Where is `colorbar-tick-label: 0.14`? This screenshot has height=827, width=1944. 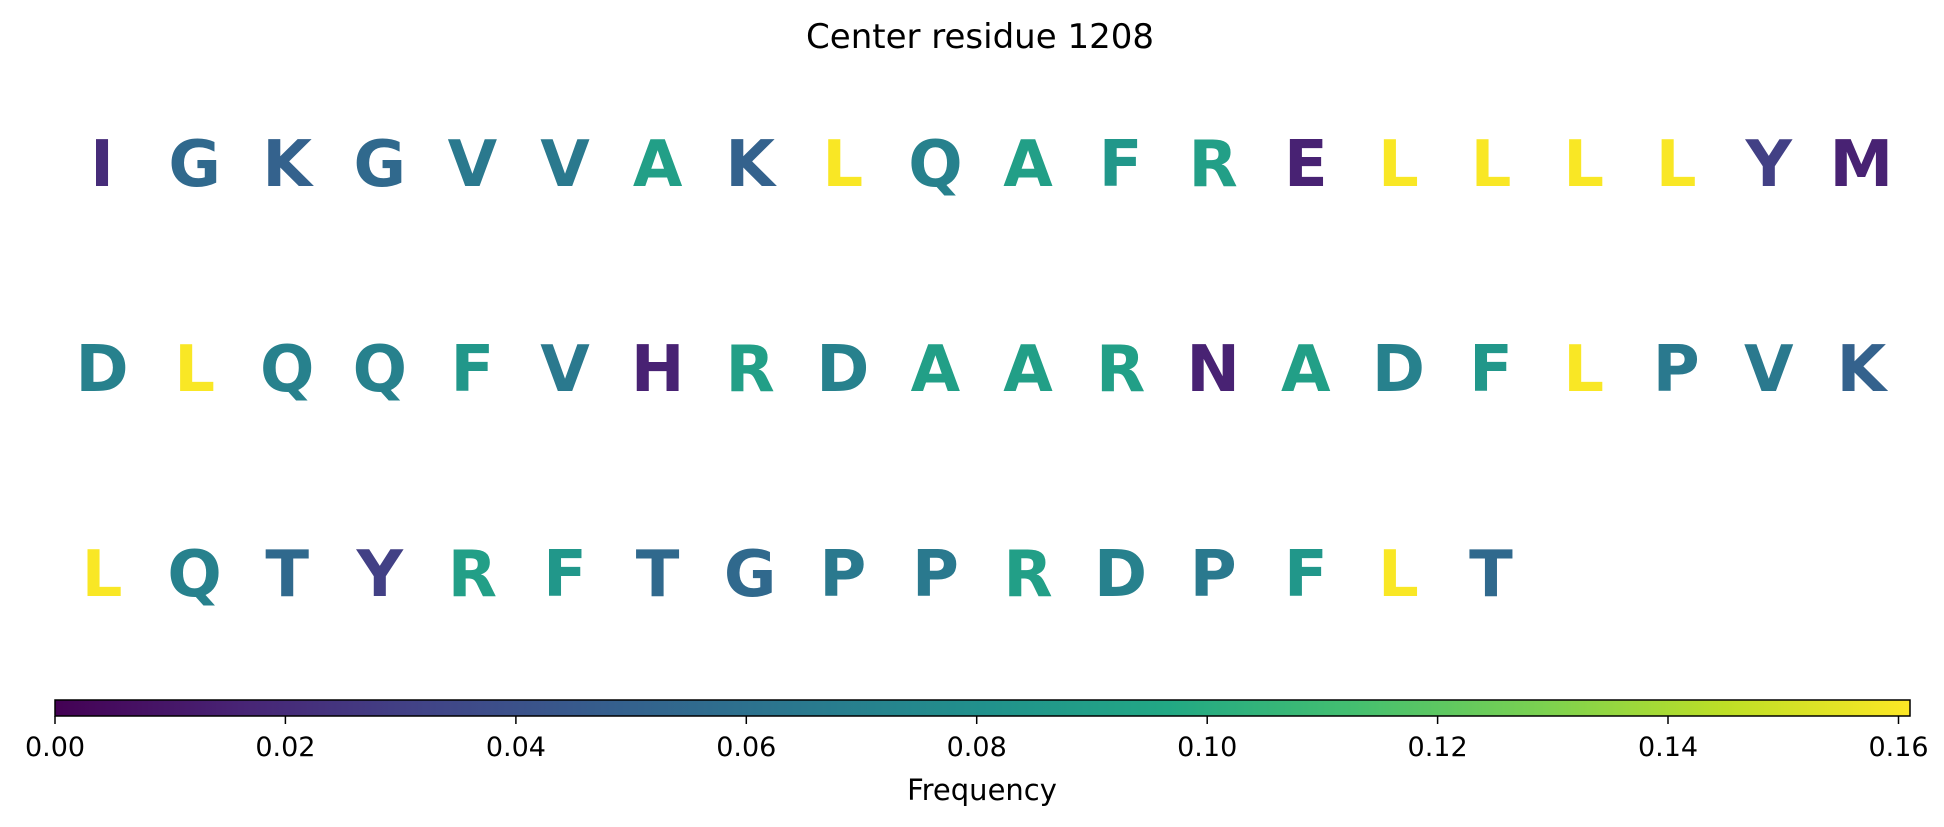
colorbar-tick-label: 0.14 is located at coordinates (1668, 747).